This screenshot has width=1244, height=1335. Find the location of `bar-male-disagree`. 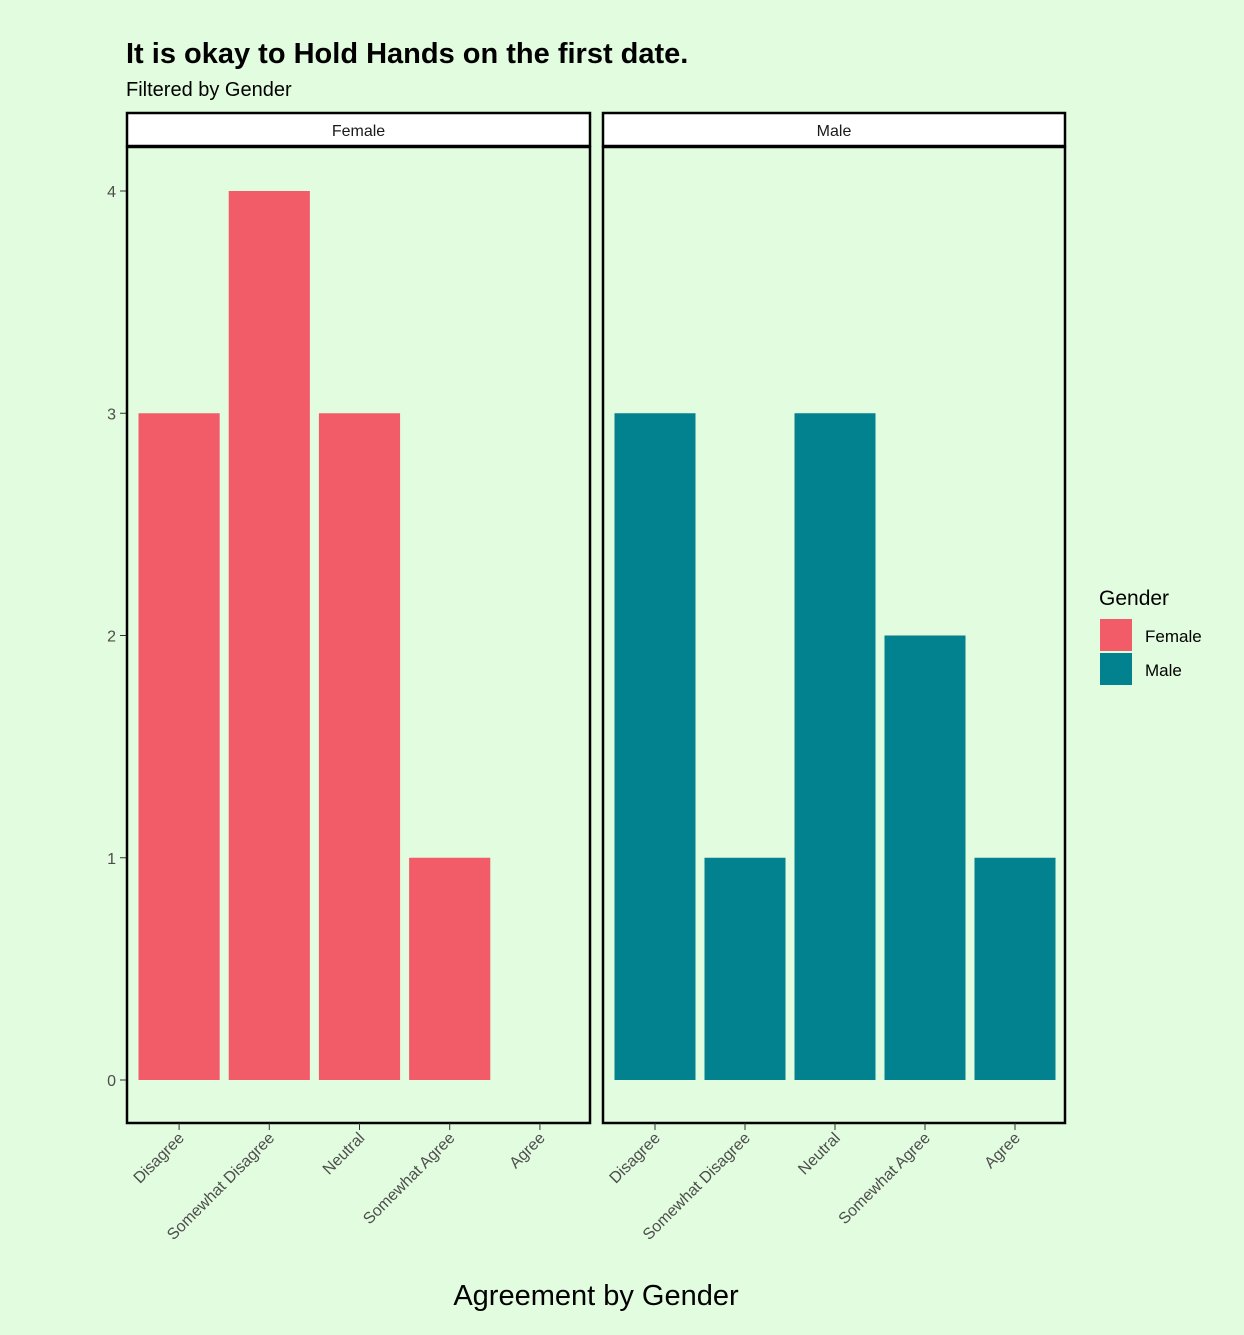

bar-male-disagree is located at coordinates (655, 746).